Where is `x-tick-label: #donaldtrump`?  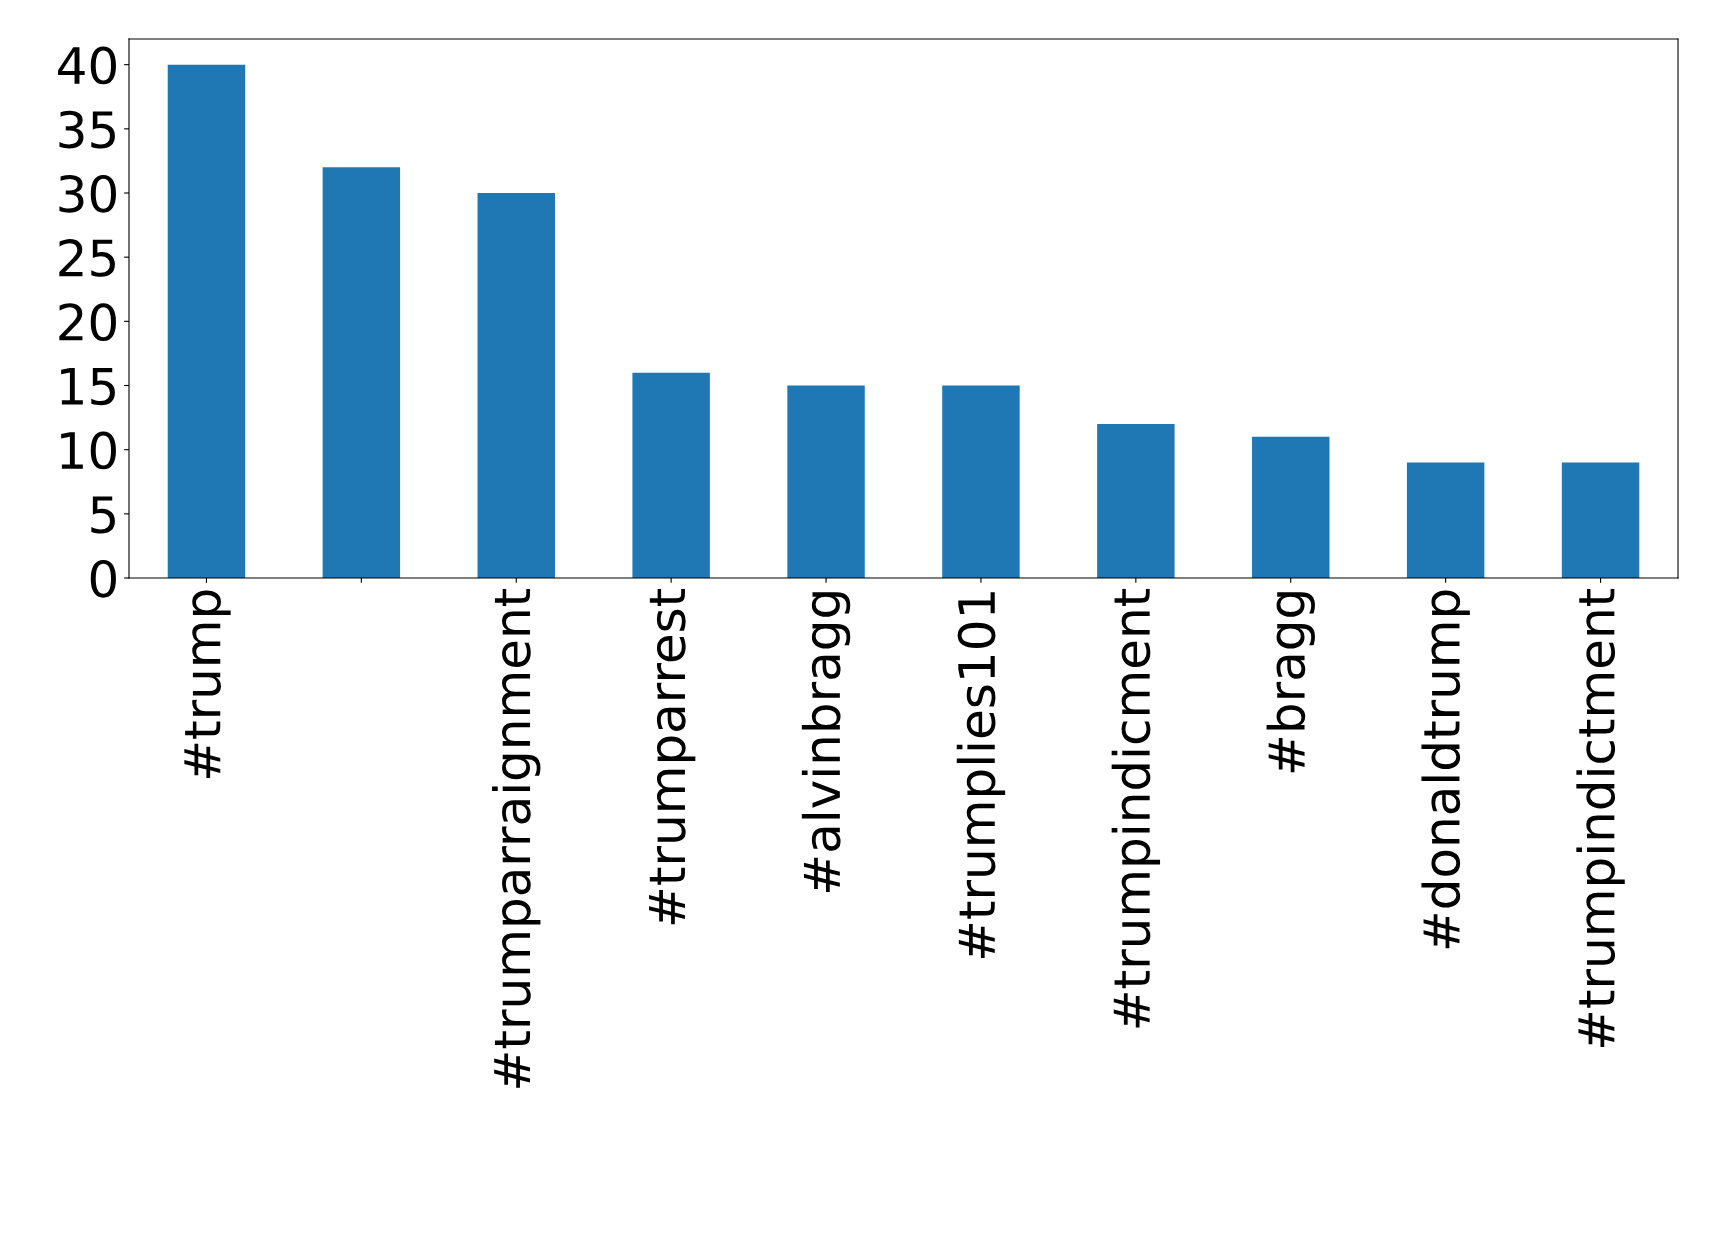
x-tick-label: #donaldtrump is located at coordinates (1445, 769).